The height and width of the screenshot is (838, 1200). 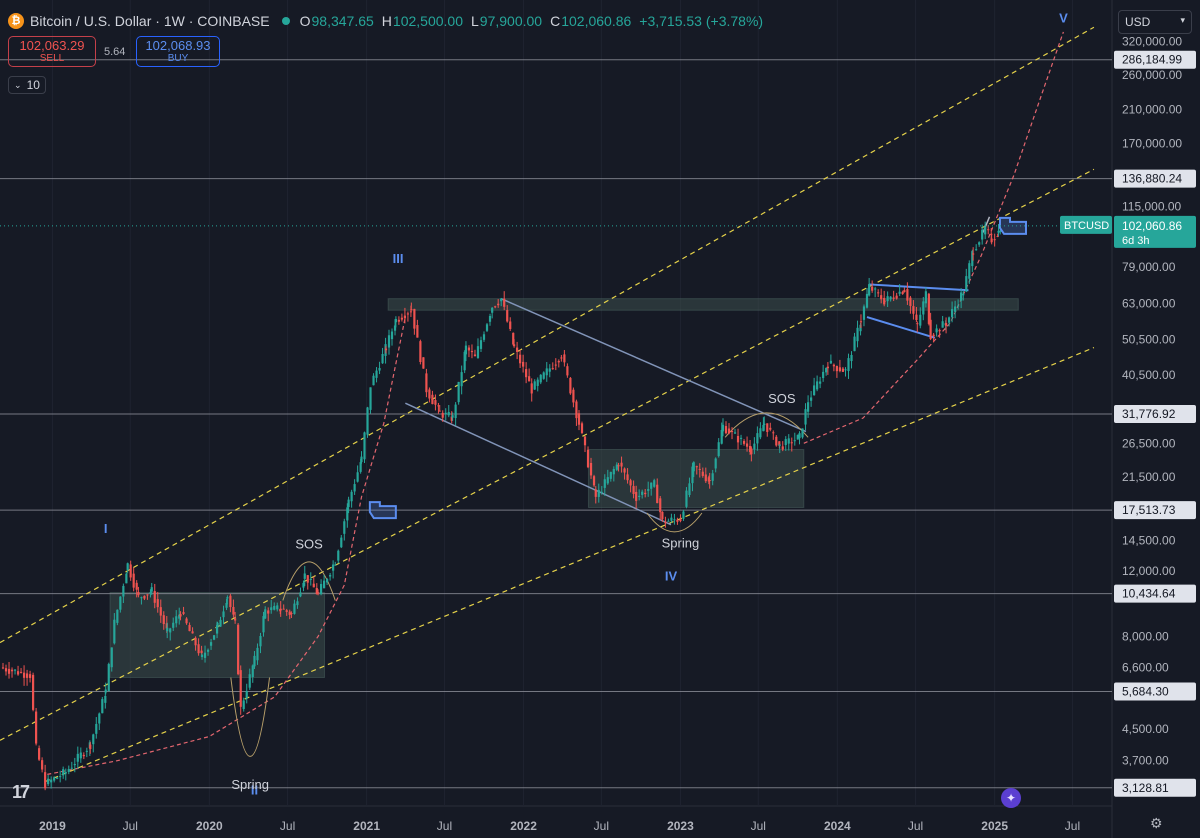 What do you see at coordinates (178, 58) in the screenshot?
I see `buy-label: BUY` at bounding box center [178, 58].